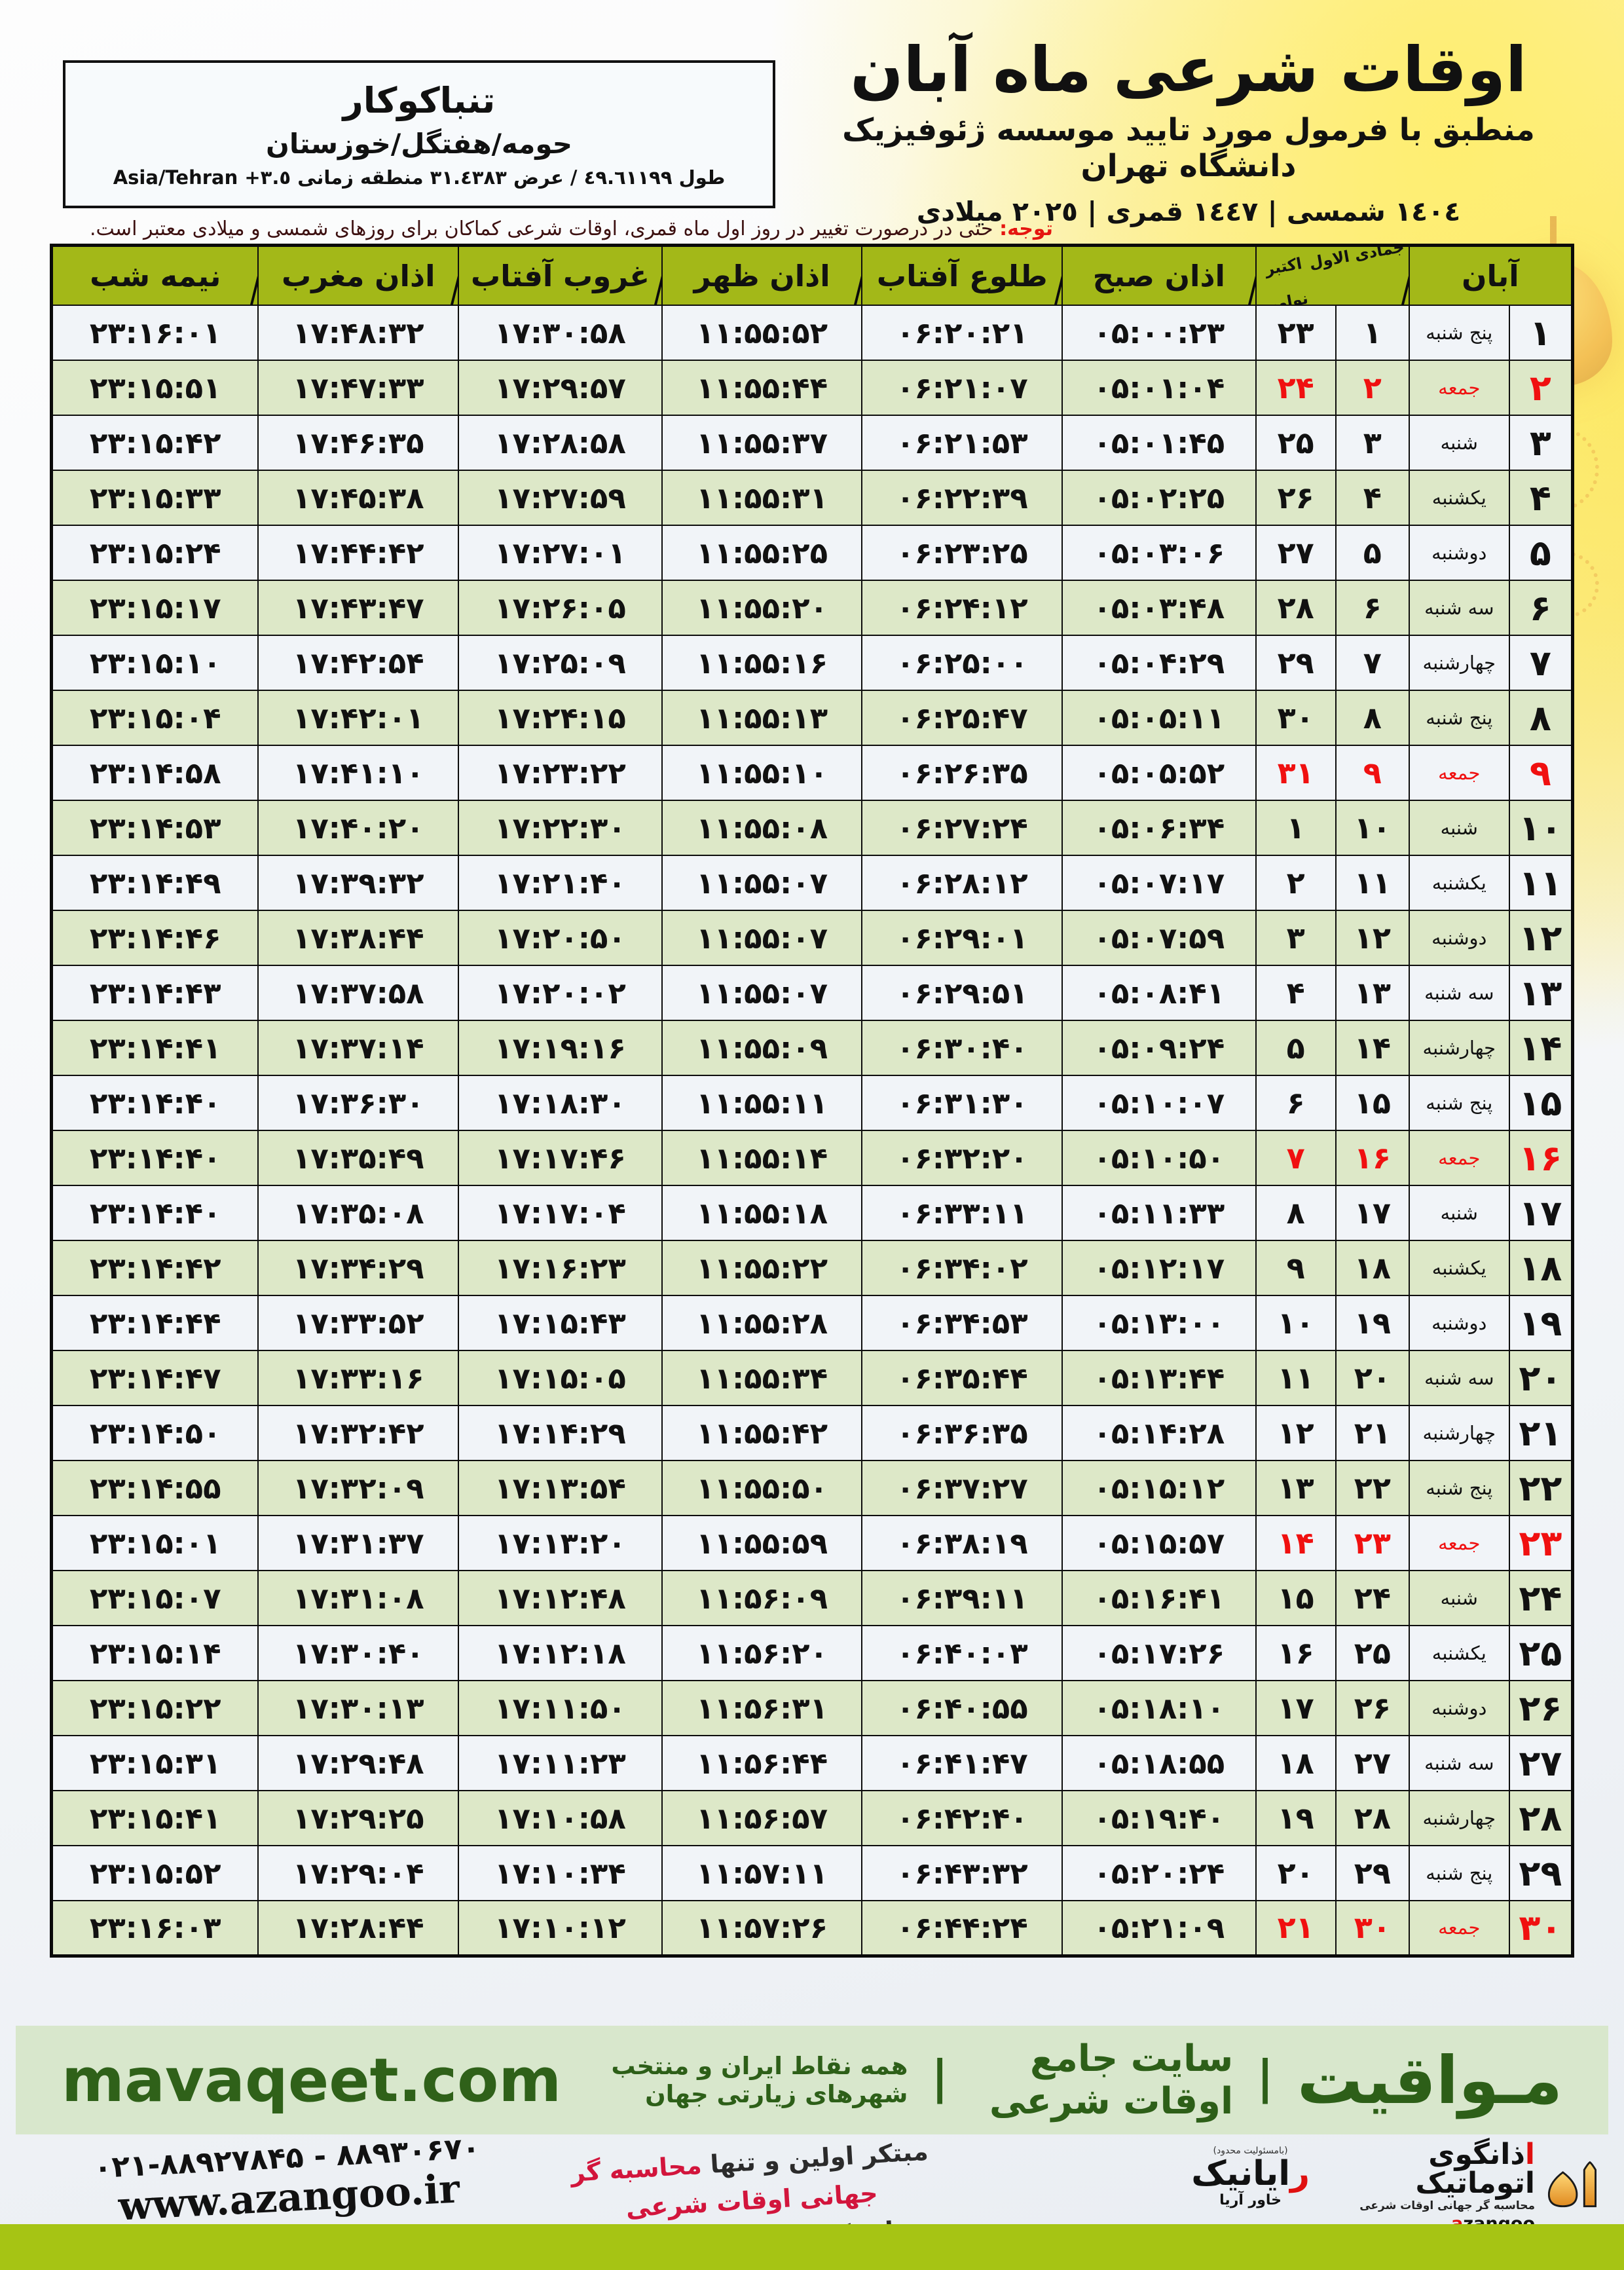  Describe the element at coordinates (1459, 718) in the screenshot. I see `weekday-cell: پنج شنبه` at that location.